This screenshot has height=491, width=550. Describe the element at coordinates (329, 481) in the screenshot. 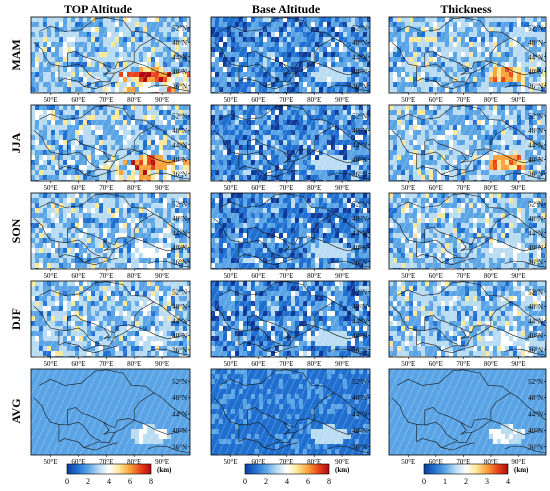

I see `colorbar-tick-label: 8` at that location.